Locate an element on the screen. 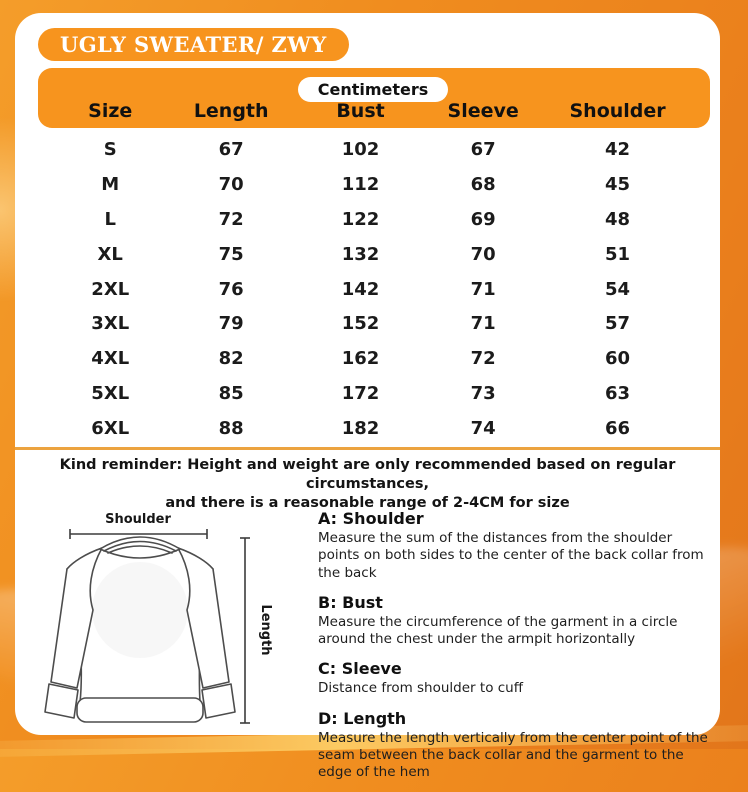  table-row: L 72 122 69 48 is located at coordinates (374, 219).